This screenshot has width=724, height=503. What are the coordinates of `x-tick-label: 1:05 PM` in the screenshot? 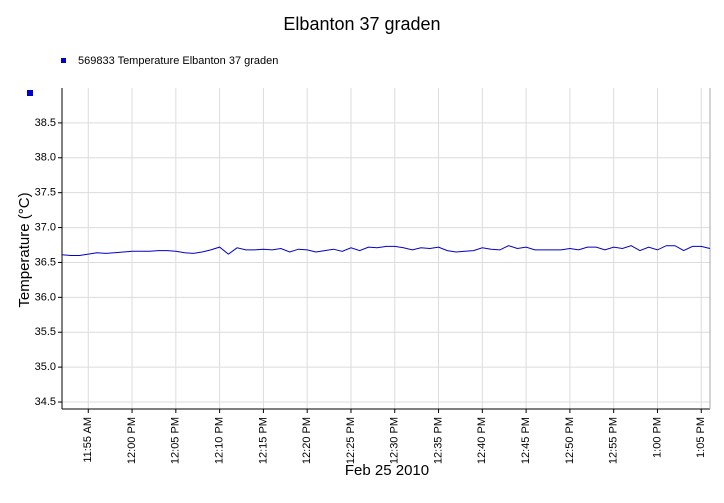 It's located at (701, 437).